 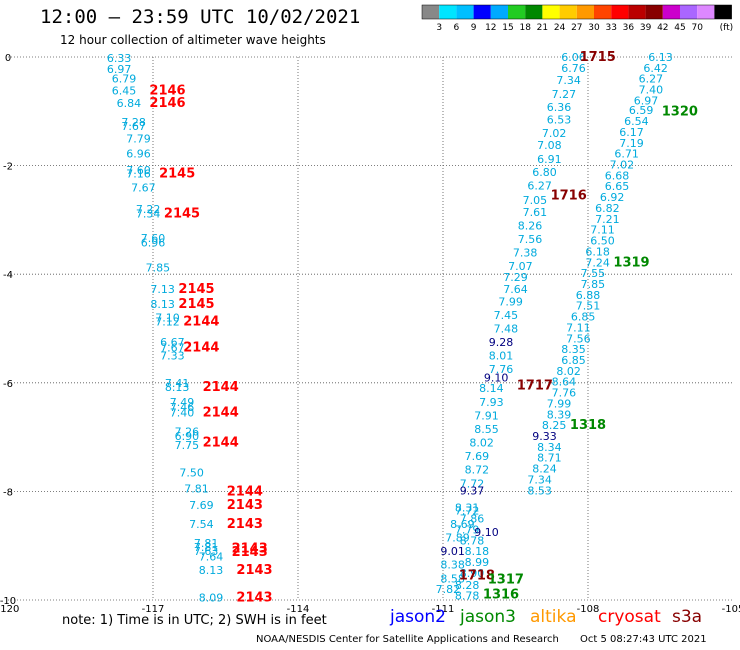 I want to click on data-label: 6.79, so click(x=124, y=79).